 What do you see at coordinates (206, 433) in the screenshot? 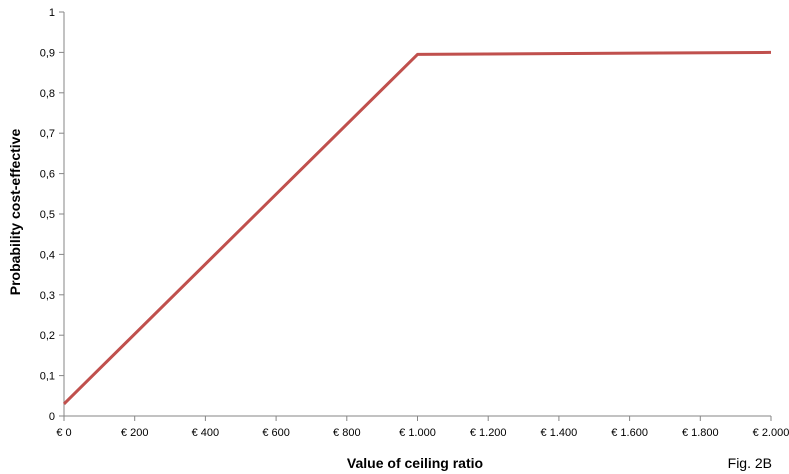
I see `x-tick-label: € 400` at bounding box center [206, 433].